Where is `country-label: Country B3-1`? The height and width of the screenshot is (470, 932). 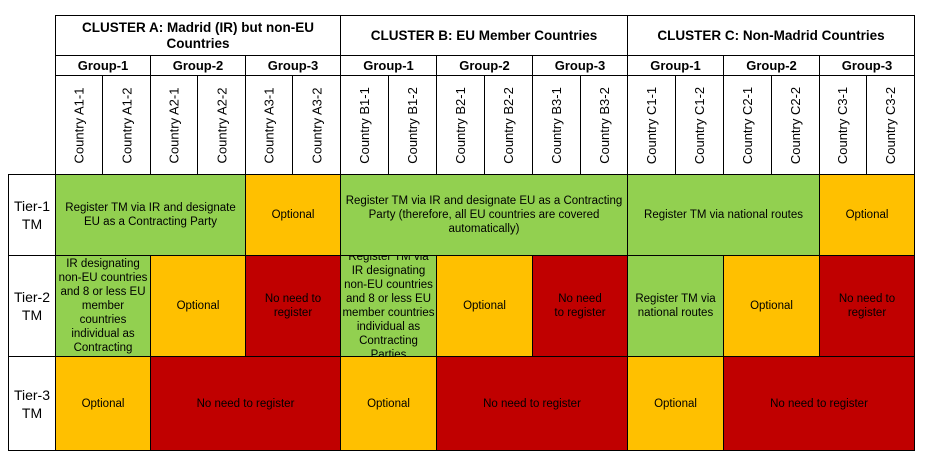 country-label: Country B3-1 is located at coordinates (556, 125).